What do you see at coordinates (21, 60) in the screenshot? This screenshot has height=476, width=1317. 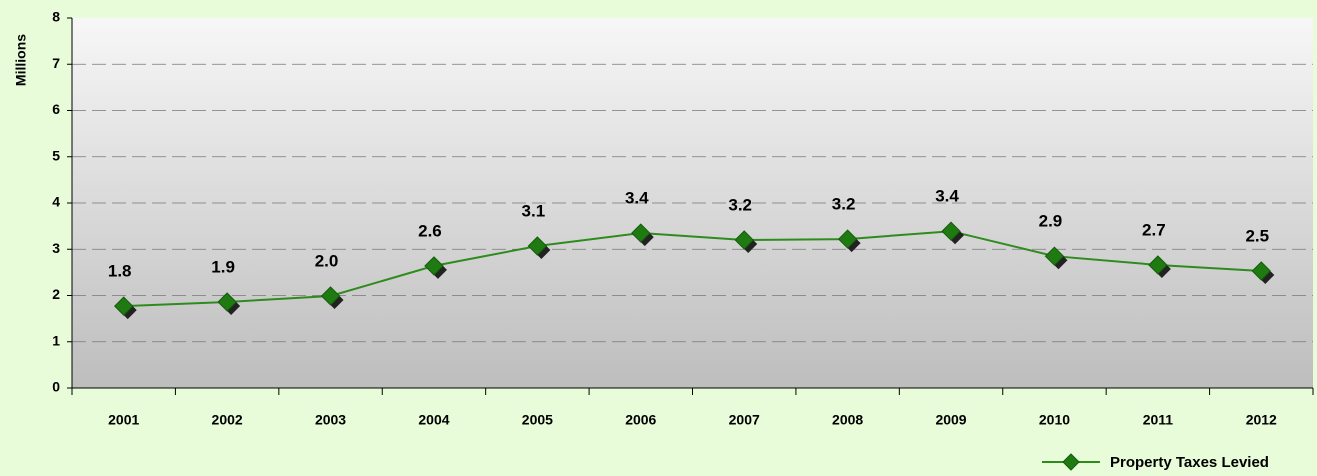 I see `y-axis-title: Millions` at bounding box center [21, 60].